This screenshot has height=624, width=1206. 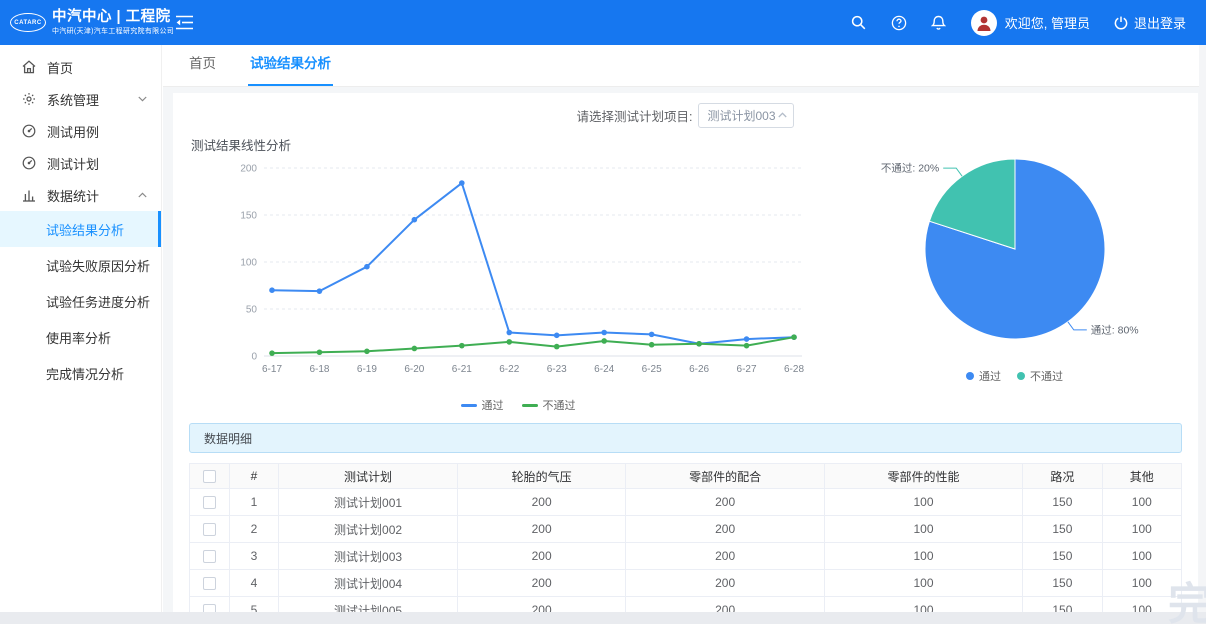 I want to click on sidebar-subitem: 试验结果分析, so click(x=80, y=229).